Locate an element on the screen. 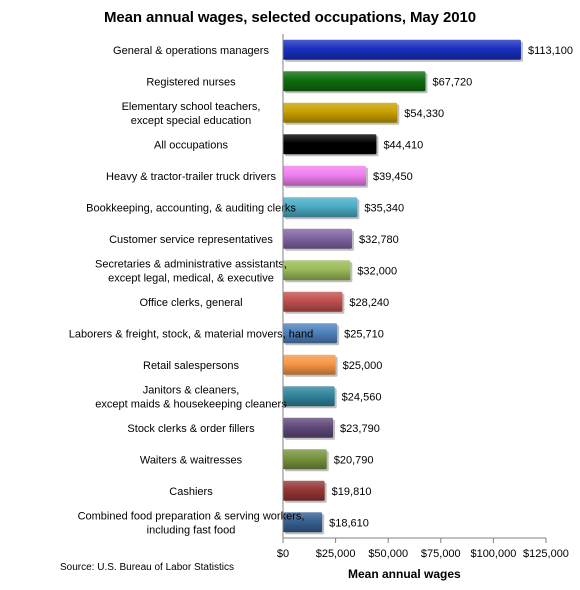 The height and width of the screenshot is (590, 580). value-label: $35,340 is located at coordinates (384, 208).